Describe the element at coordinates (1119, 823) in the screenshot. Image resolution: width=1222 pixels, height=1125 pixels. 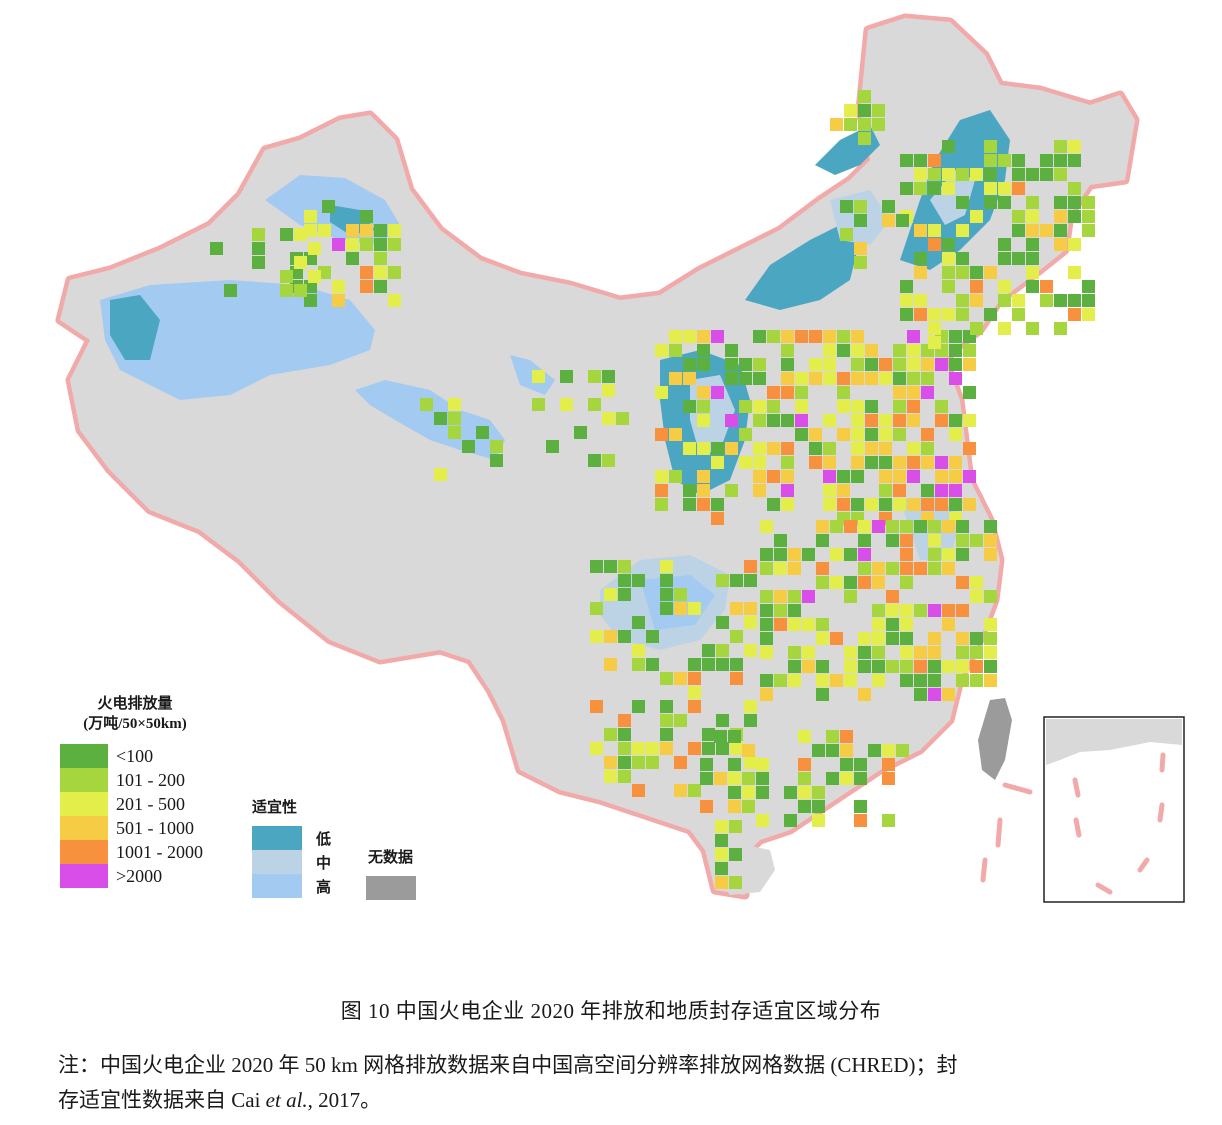
I see `nine-dash-line` at that location.